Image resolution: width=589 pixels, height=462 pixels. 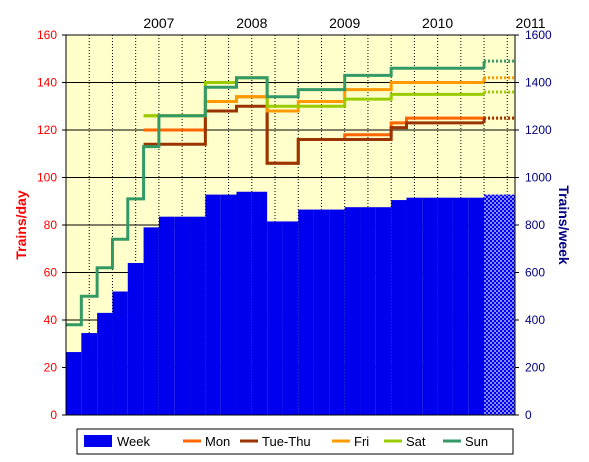 What do you see at coordinates (47, 35) in the screenshot?
I see `left-tick-label: 160` at bounding box center [47, 35].